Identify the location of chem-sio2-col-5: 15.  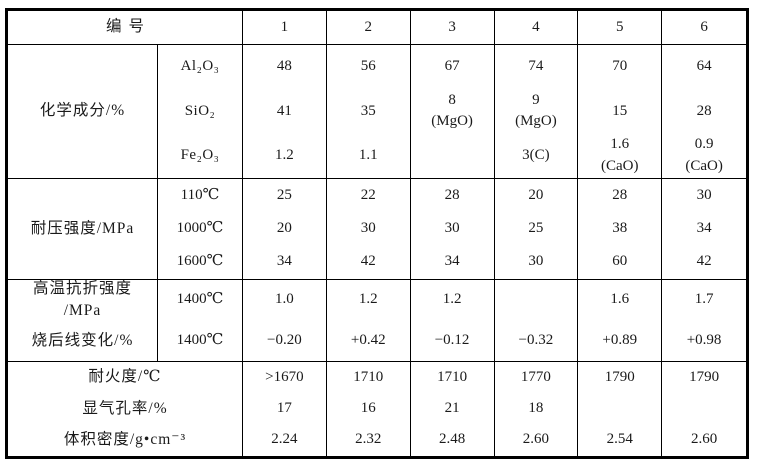
(620, 111).